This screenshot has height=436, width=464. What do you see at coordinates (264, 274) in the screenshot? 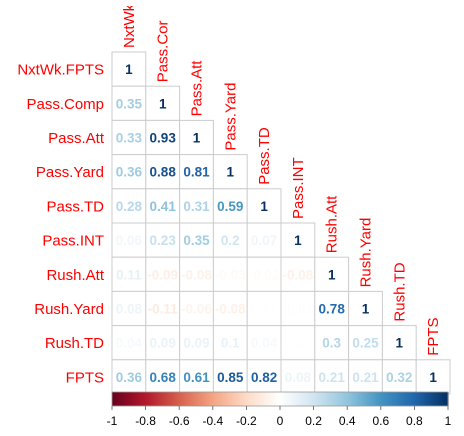
I see `correlation-value: -0.02` at bounding box center [264, 274].